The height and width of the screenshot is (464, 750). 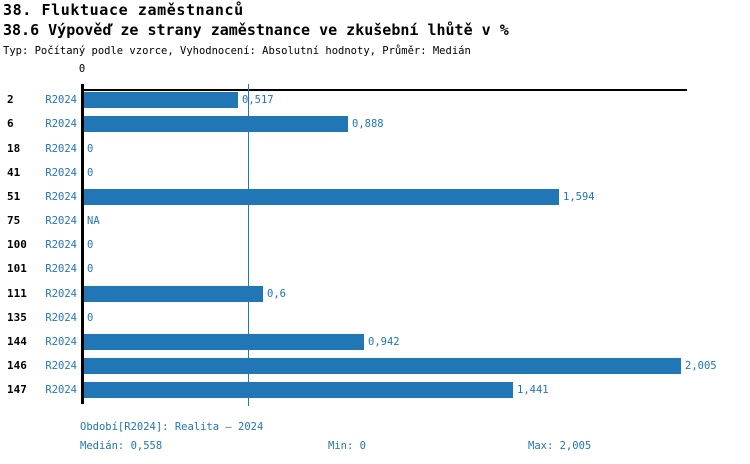 I want to click on row-category-label: 135, so click(x=17, y=317).